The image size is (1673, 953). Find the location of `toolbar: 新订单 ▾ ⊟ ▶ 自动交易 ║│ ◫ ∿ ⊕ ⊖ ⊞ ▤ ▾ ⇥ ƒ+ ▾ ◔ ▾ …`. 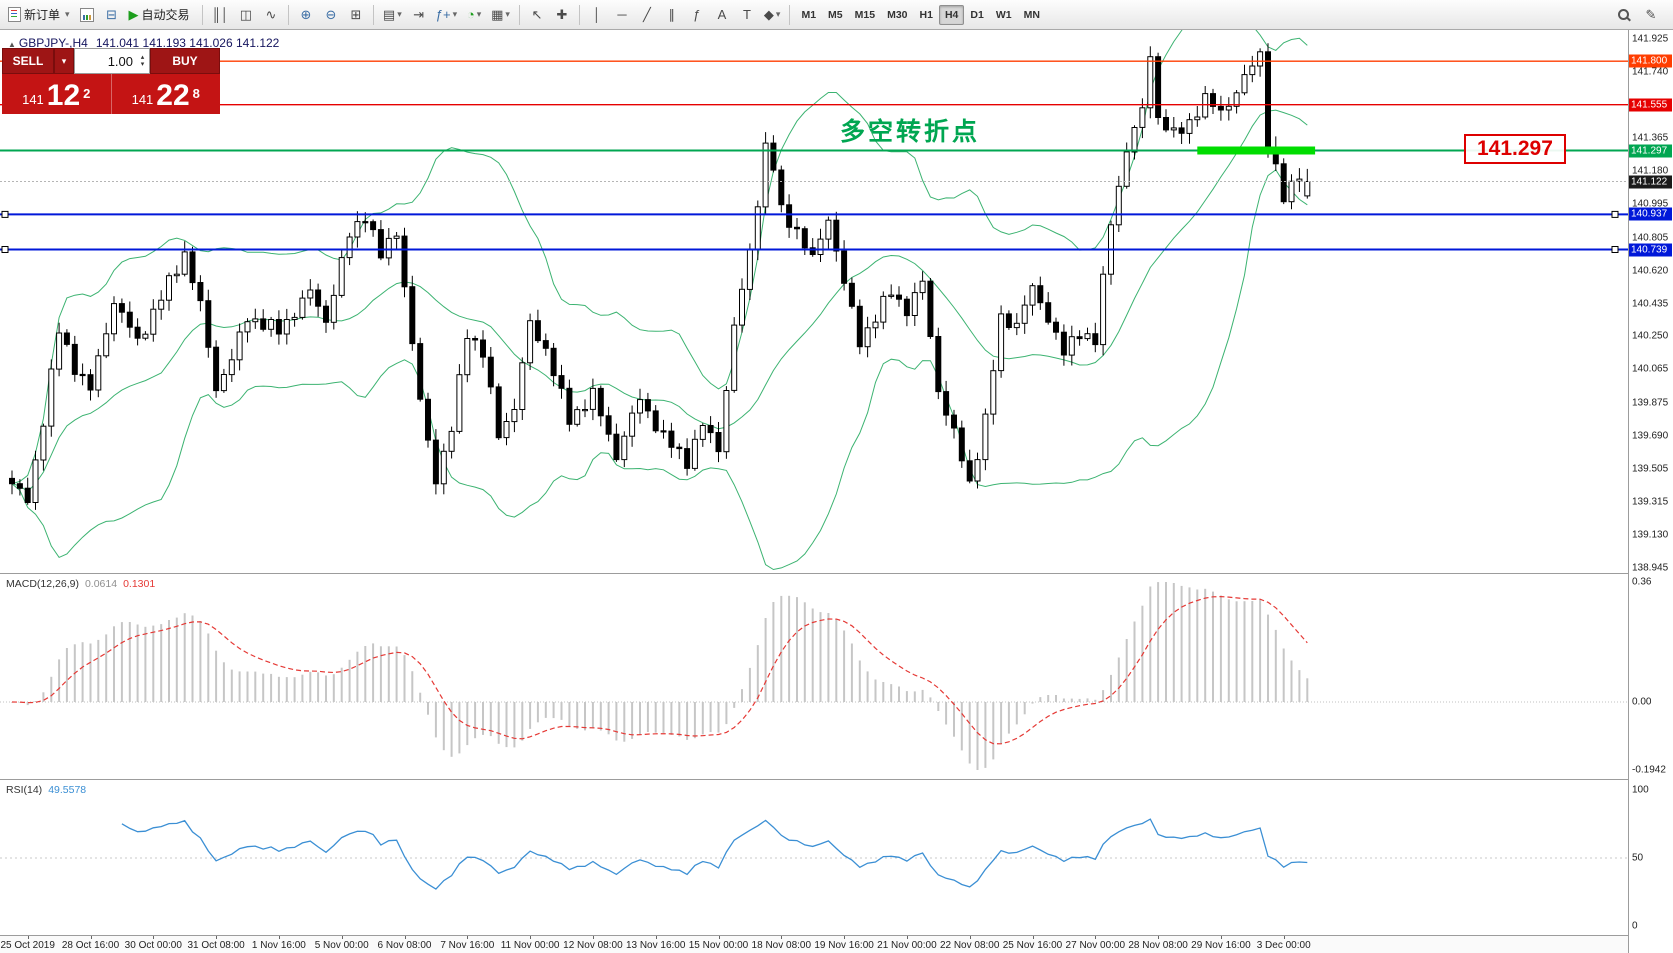

toolbar: 新订单 ▾ ⊟ ▶ 自动交易 ║│ ◫ ∿ ⊕ ⊖ ⊞ ▤ ▾ ⇥ ƒ+ ▾ ◔ ▾ … is located at coordinates (836, 15).